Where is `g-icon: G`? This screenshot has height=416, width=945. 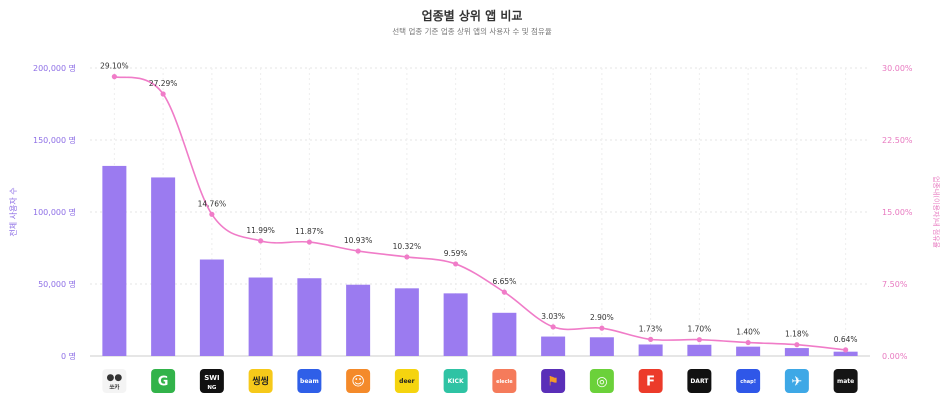 g-icon: G is located at coordinates (163, 381).